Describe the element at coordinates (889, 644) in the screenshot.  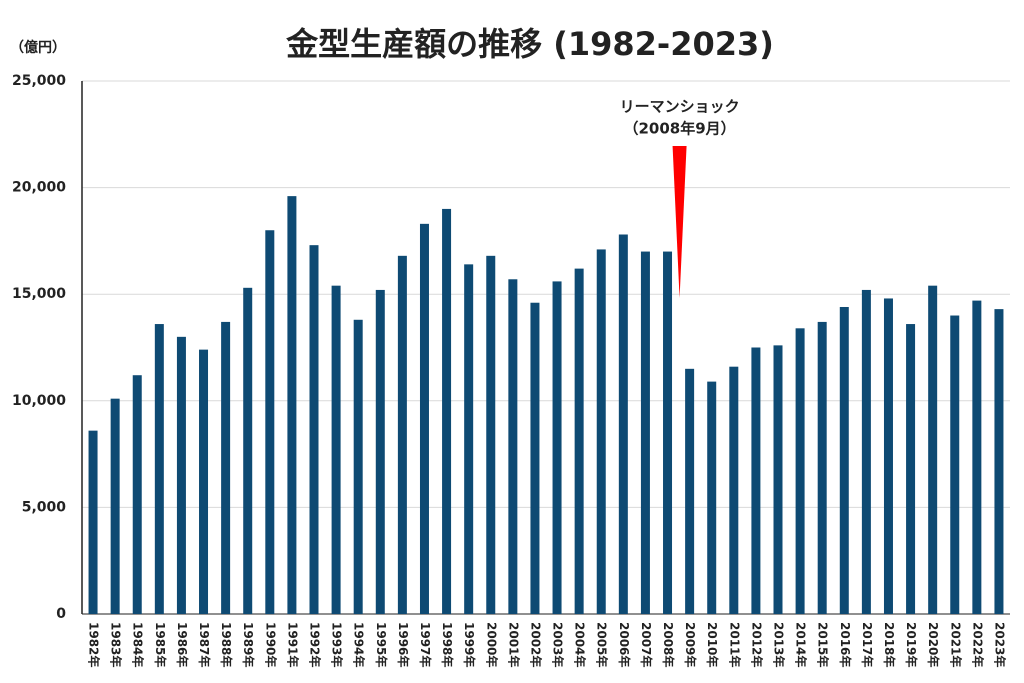
I see `x-tick-label: 2018年` at that location.